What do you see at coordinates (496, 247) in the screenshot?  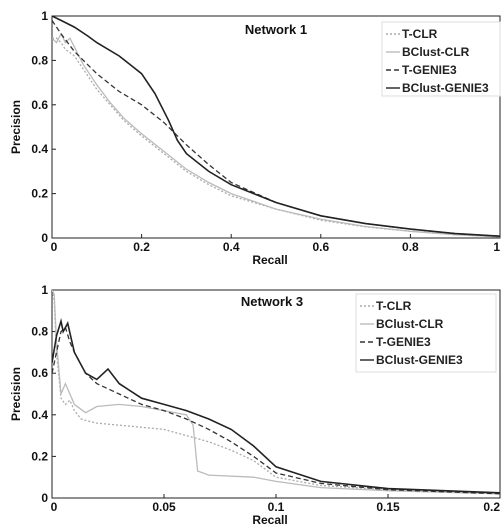 I see `x-tick-label: 1` at bounding box center [496, 247].